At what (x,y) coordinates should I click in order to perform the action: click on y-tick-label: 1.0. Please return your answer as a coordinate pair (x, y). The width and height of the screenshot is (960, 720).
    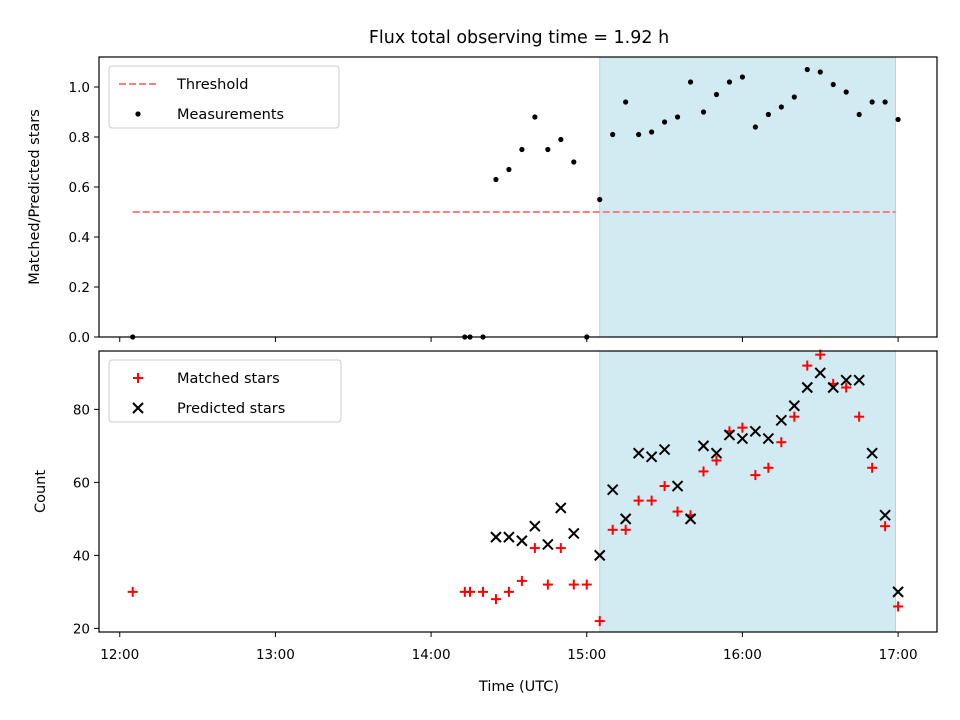
    Looking at the image, I should click on (79, 88).